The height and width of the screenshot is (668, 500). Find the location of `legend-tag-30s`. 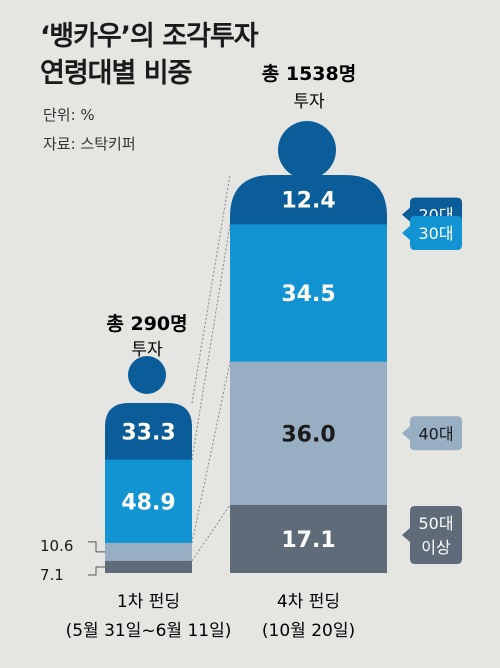

legend-tag-30s is located at coordinates (432, 233).